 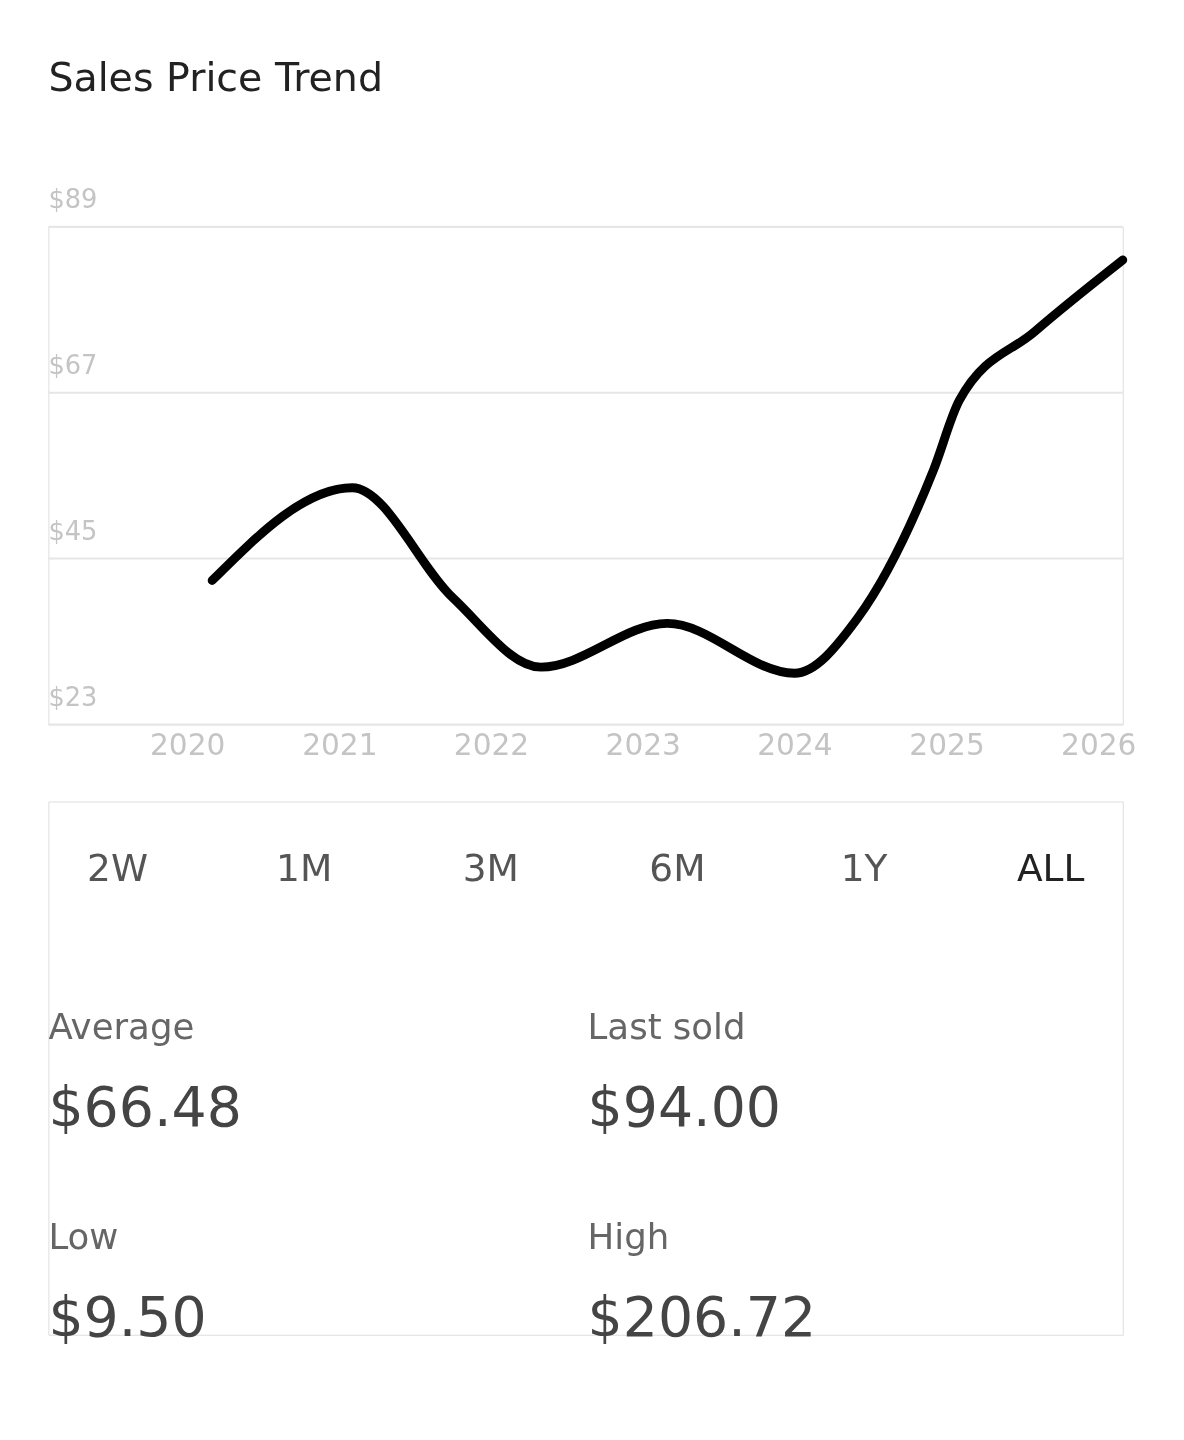 What do you see at coordinates (127, 1316) in the screenshot?
I see `text: $9.50` at bounding box center [127, 1316].